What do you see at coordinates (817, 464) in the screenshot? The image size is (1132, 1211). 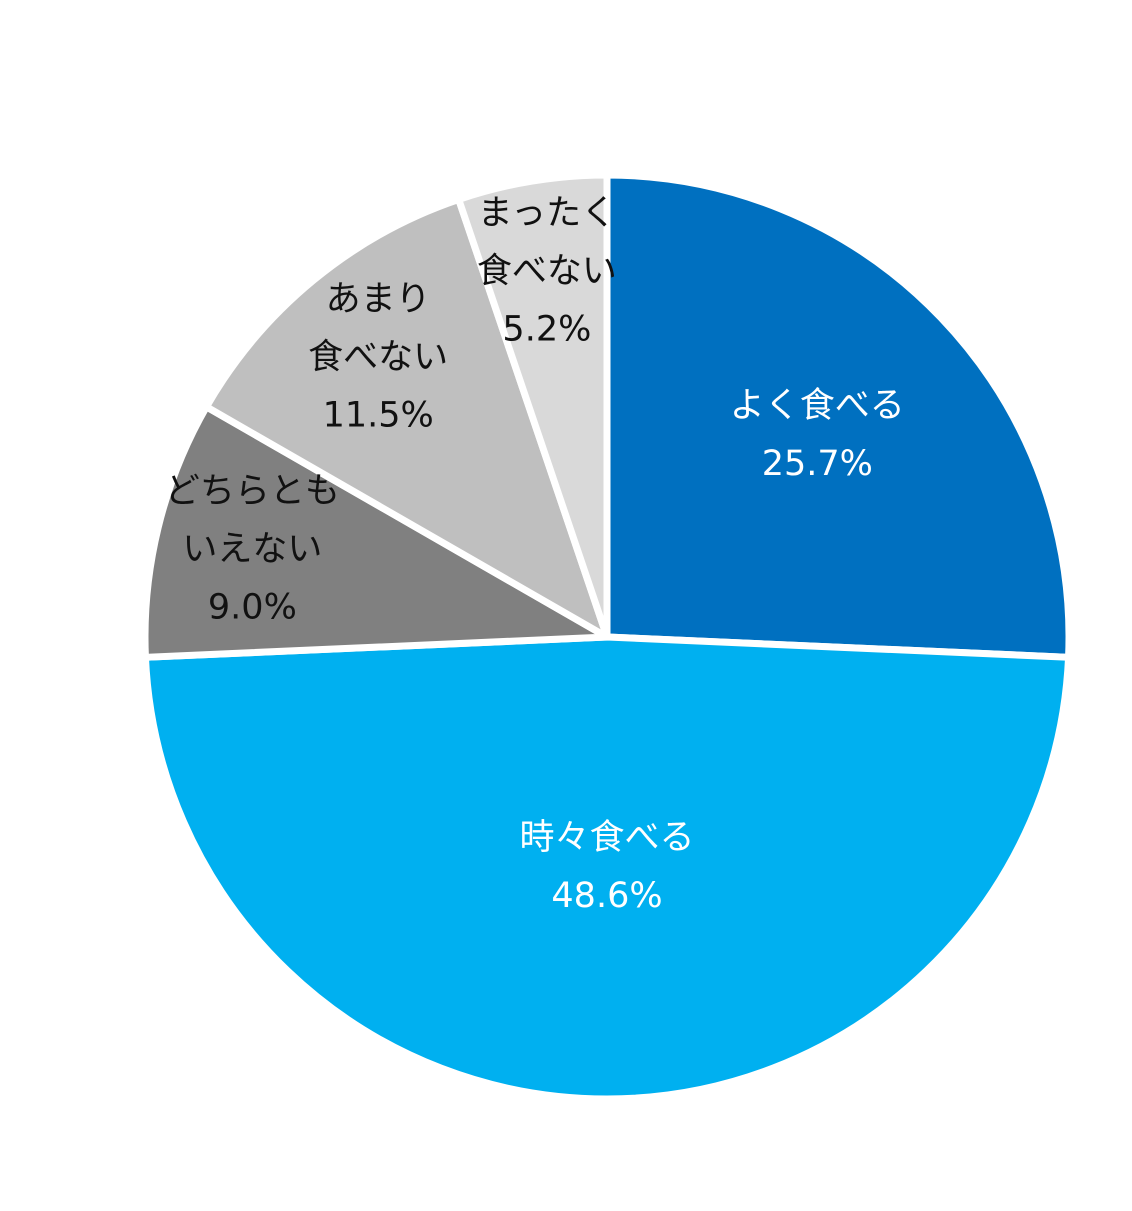 I see `slice-value-label: 25.7%` at bounding box center [817, 464].